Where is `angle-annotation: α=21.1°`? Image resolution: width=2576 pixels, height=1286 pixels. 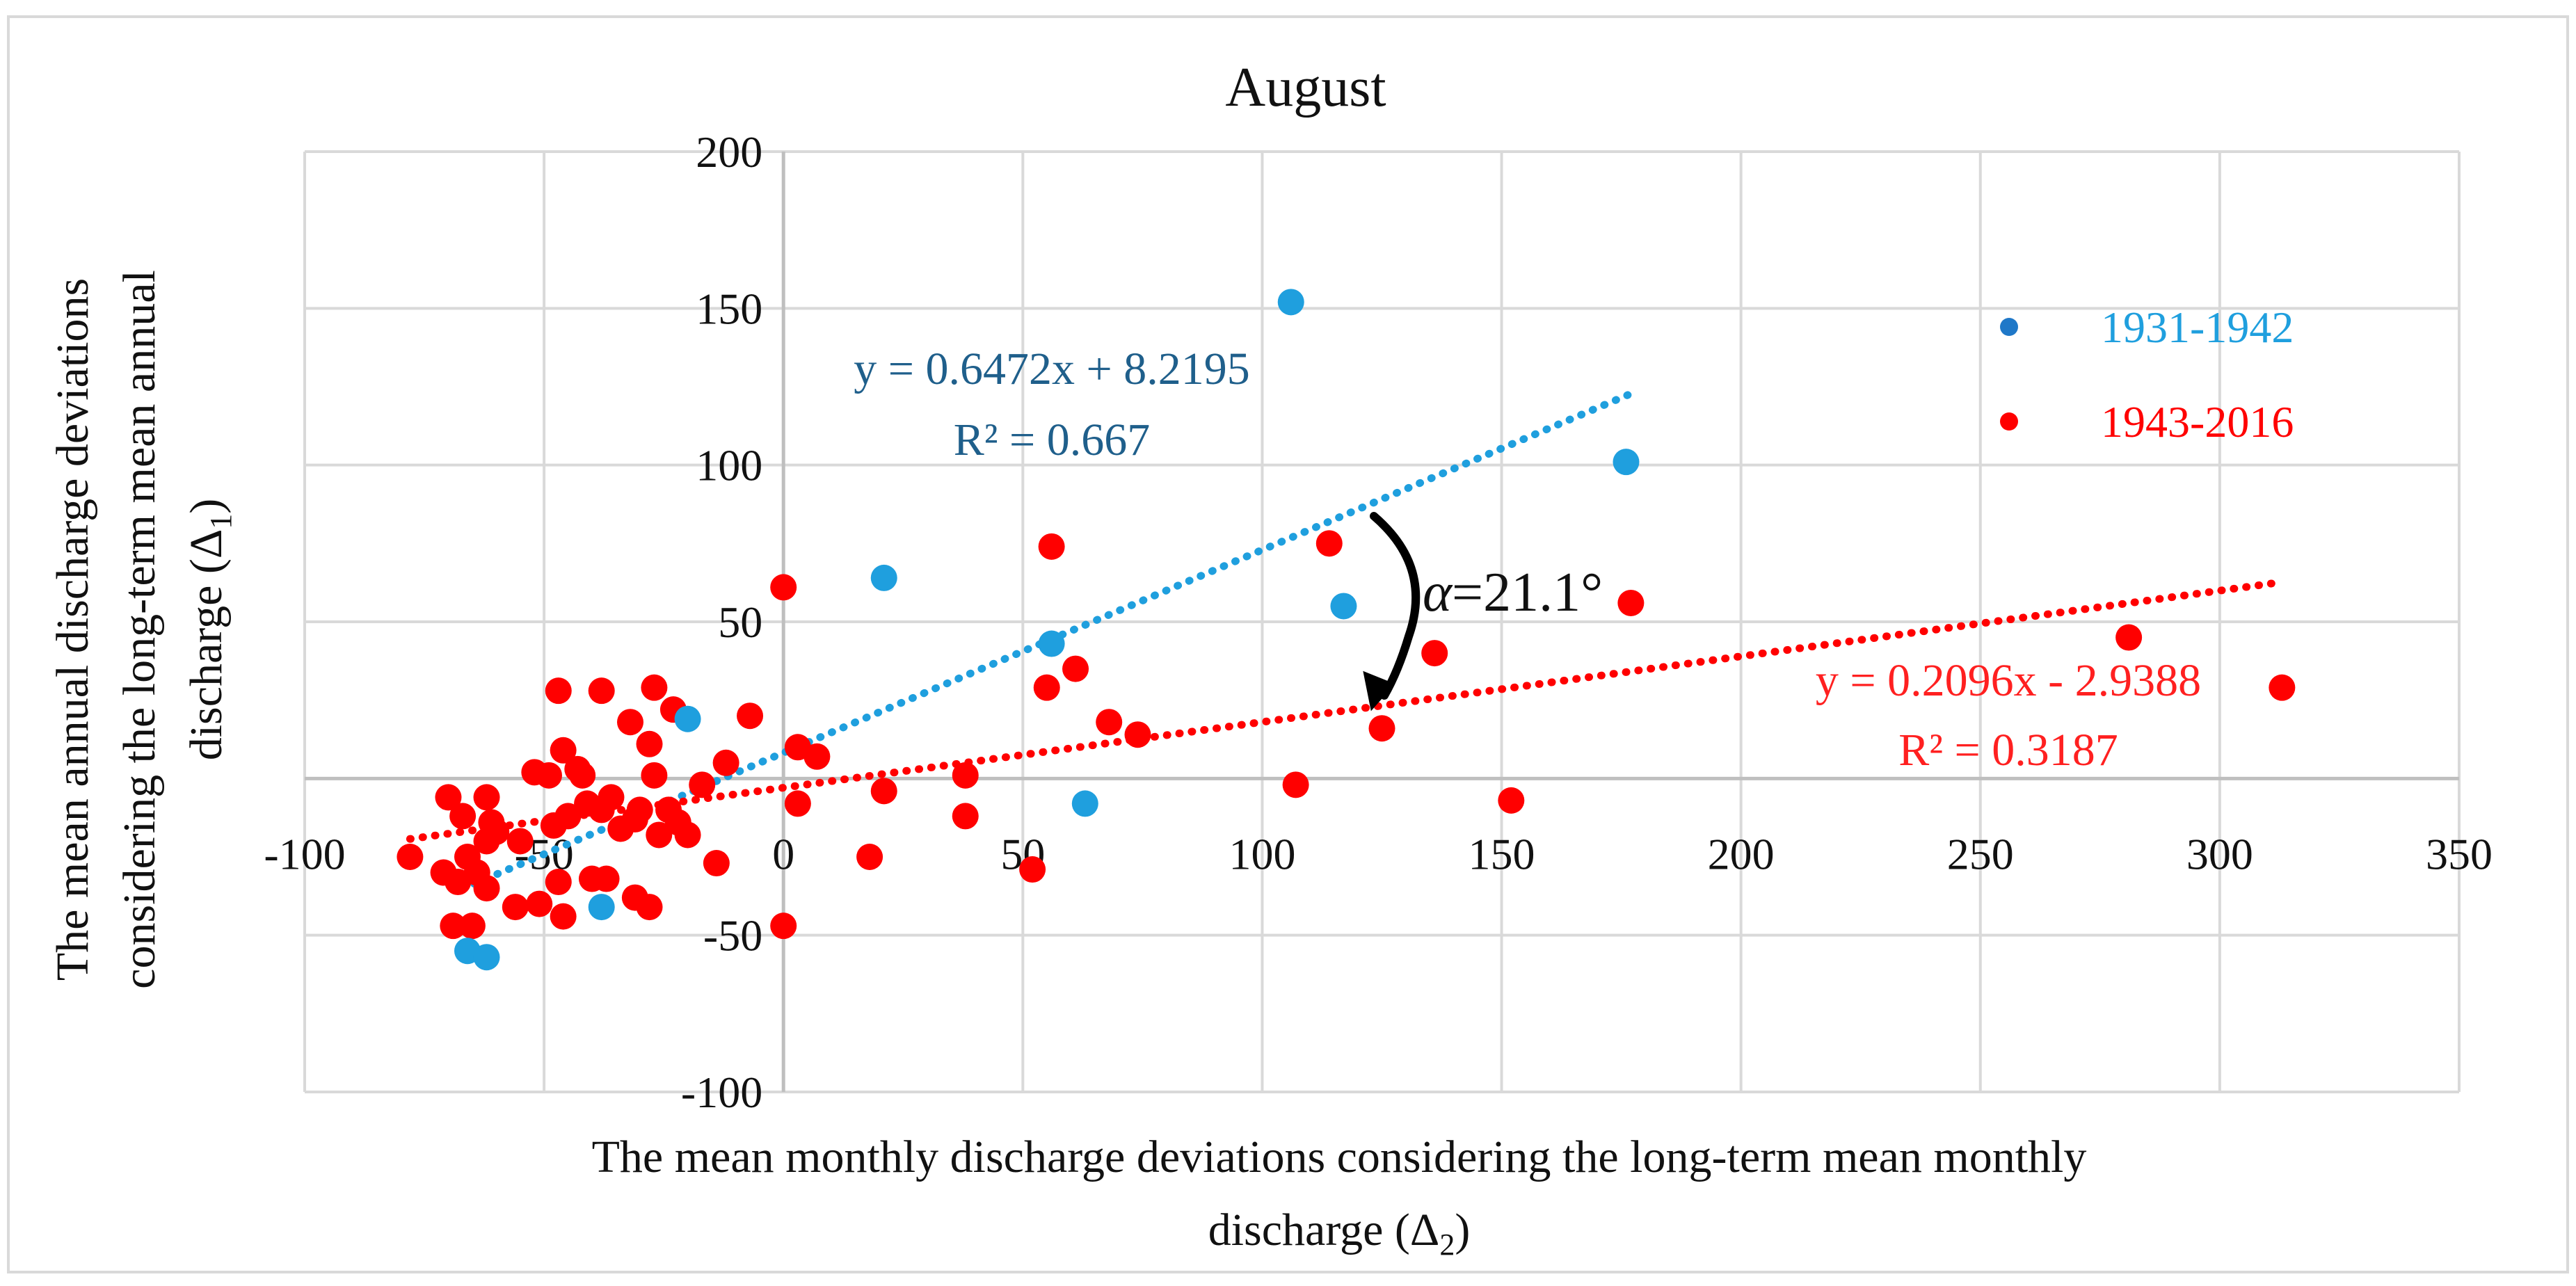
angle-annotation: α=21.1° is located at coordinates (1483, 612).